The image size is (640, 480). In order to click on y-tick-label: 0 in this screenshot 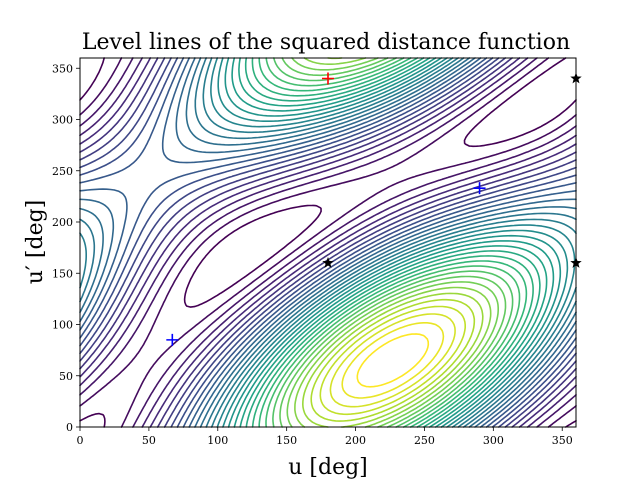, I will do `click(69, 427)`.